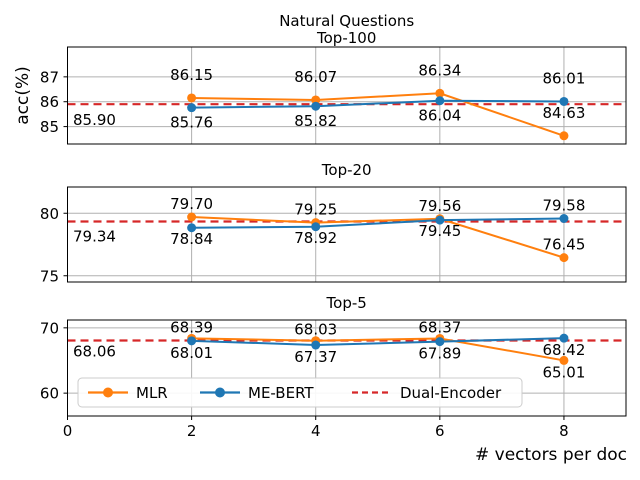  What do you see at coordinates (49, 127) in the screenshot?
I see `y-tick-label: 85` at bounding box center [49, 127].